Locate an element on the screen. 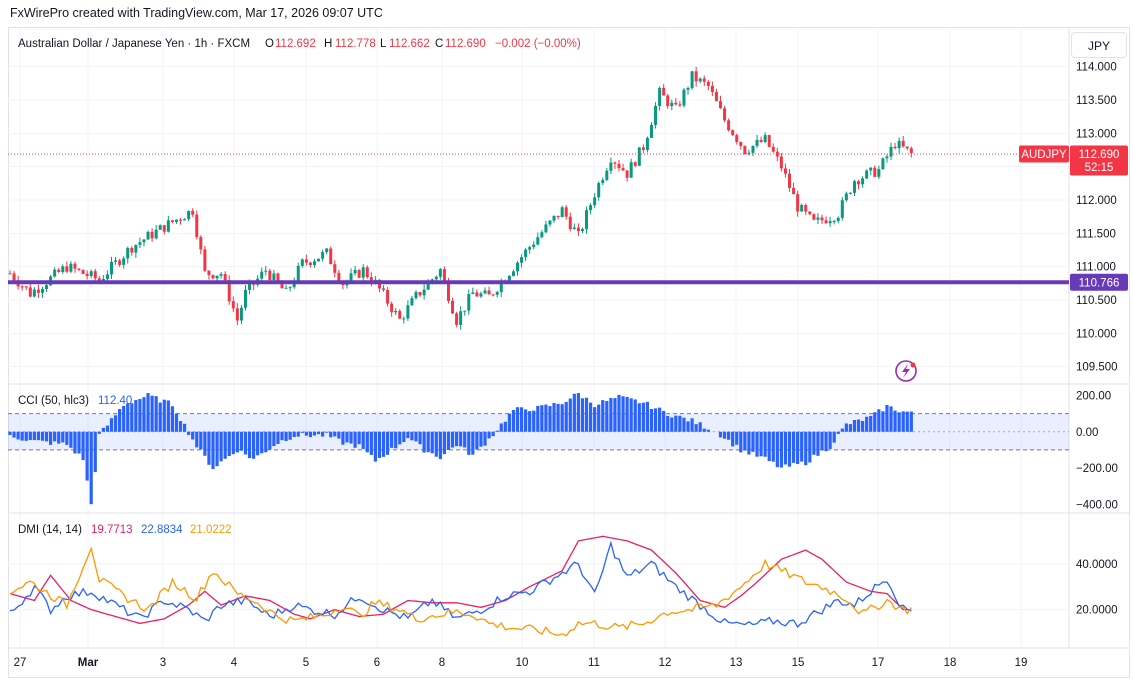 This screenshot has height=683, width=1133. lightning-icon is located at coordinates (906, 371).